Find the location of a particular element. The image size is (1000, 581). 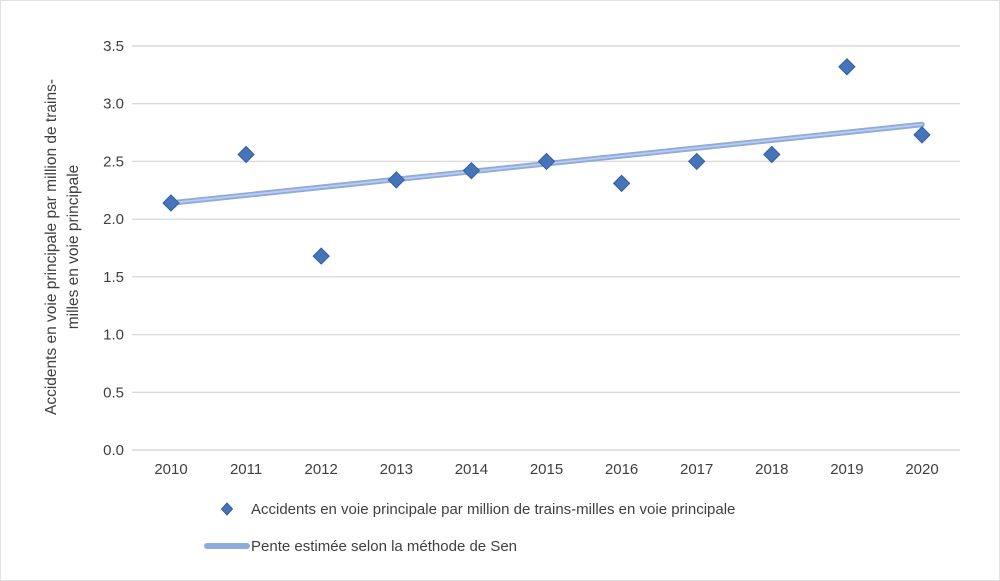

legend-item-sen-slope: Pente estimée selon la méthode de Sen is located at coordinates (469, 546).